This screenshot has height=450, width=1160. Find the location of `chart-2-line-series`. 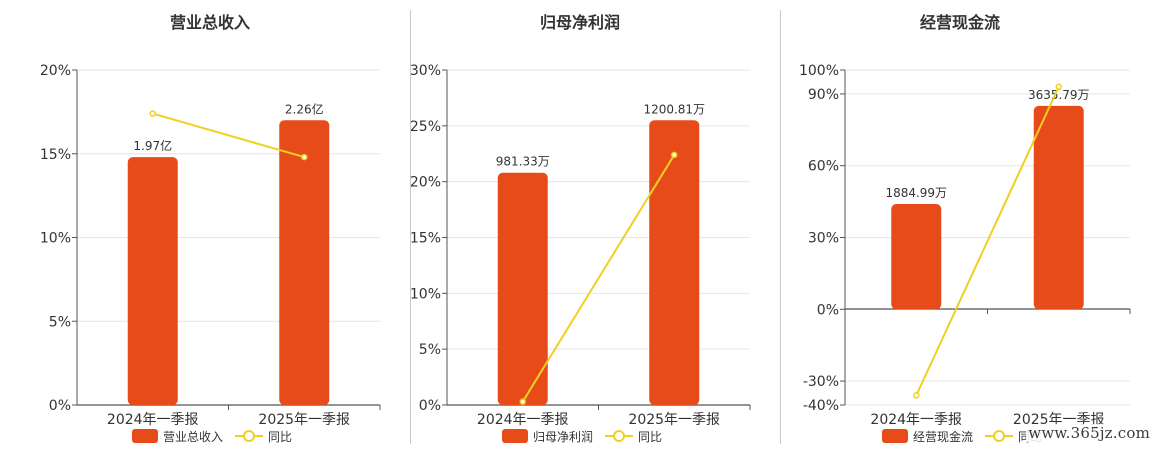

chart-2-line-series is located at coordinates (598, 278).